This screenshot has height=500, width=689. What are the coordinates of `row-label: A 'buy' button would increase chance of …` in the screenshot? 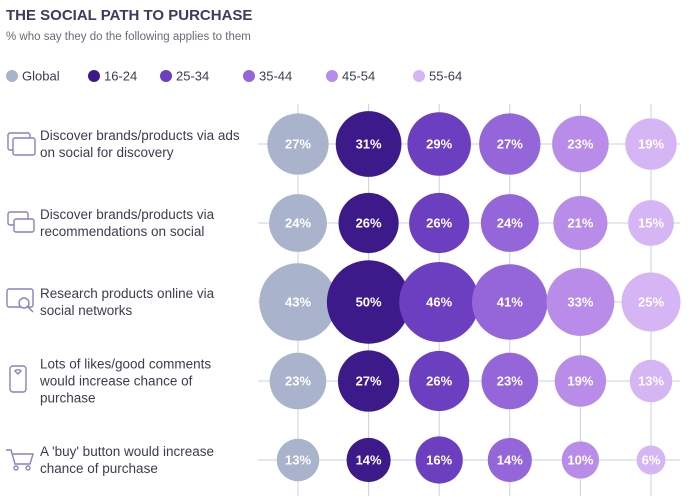 It's located at (127, 460).